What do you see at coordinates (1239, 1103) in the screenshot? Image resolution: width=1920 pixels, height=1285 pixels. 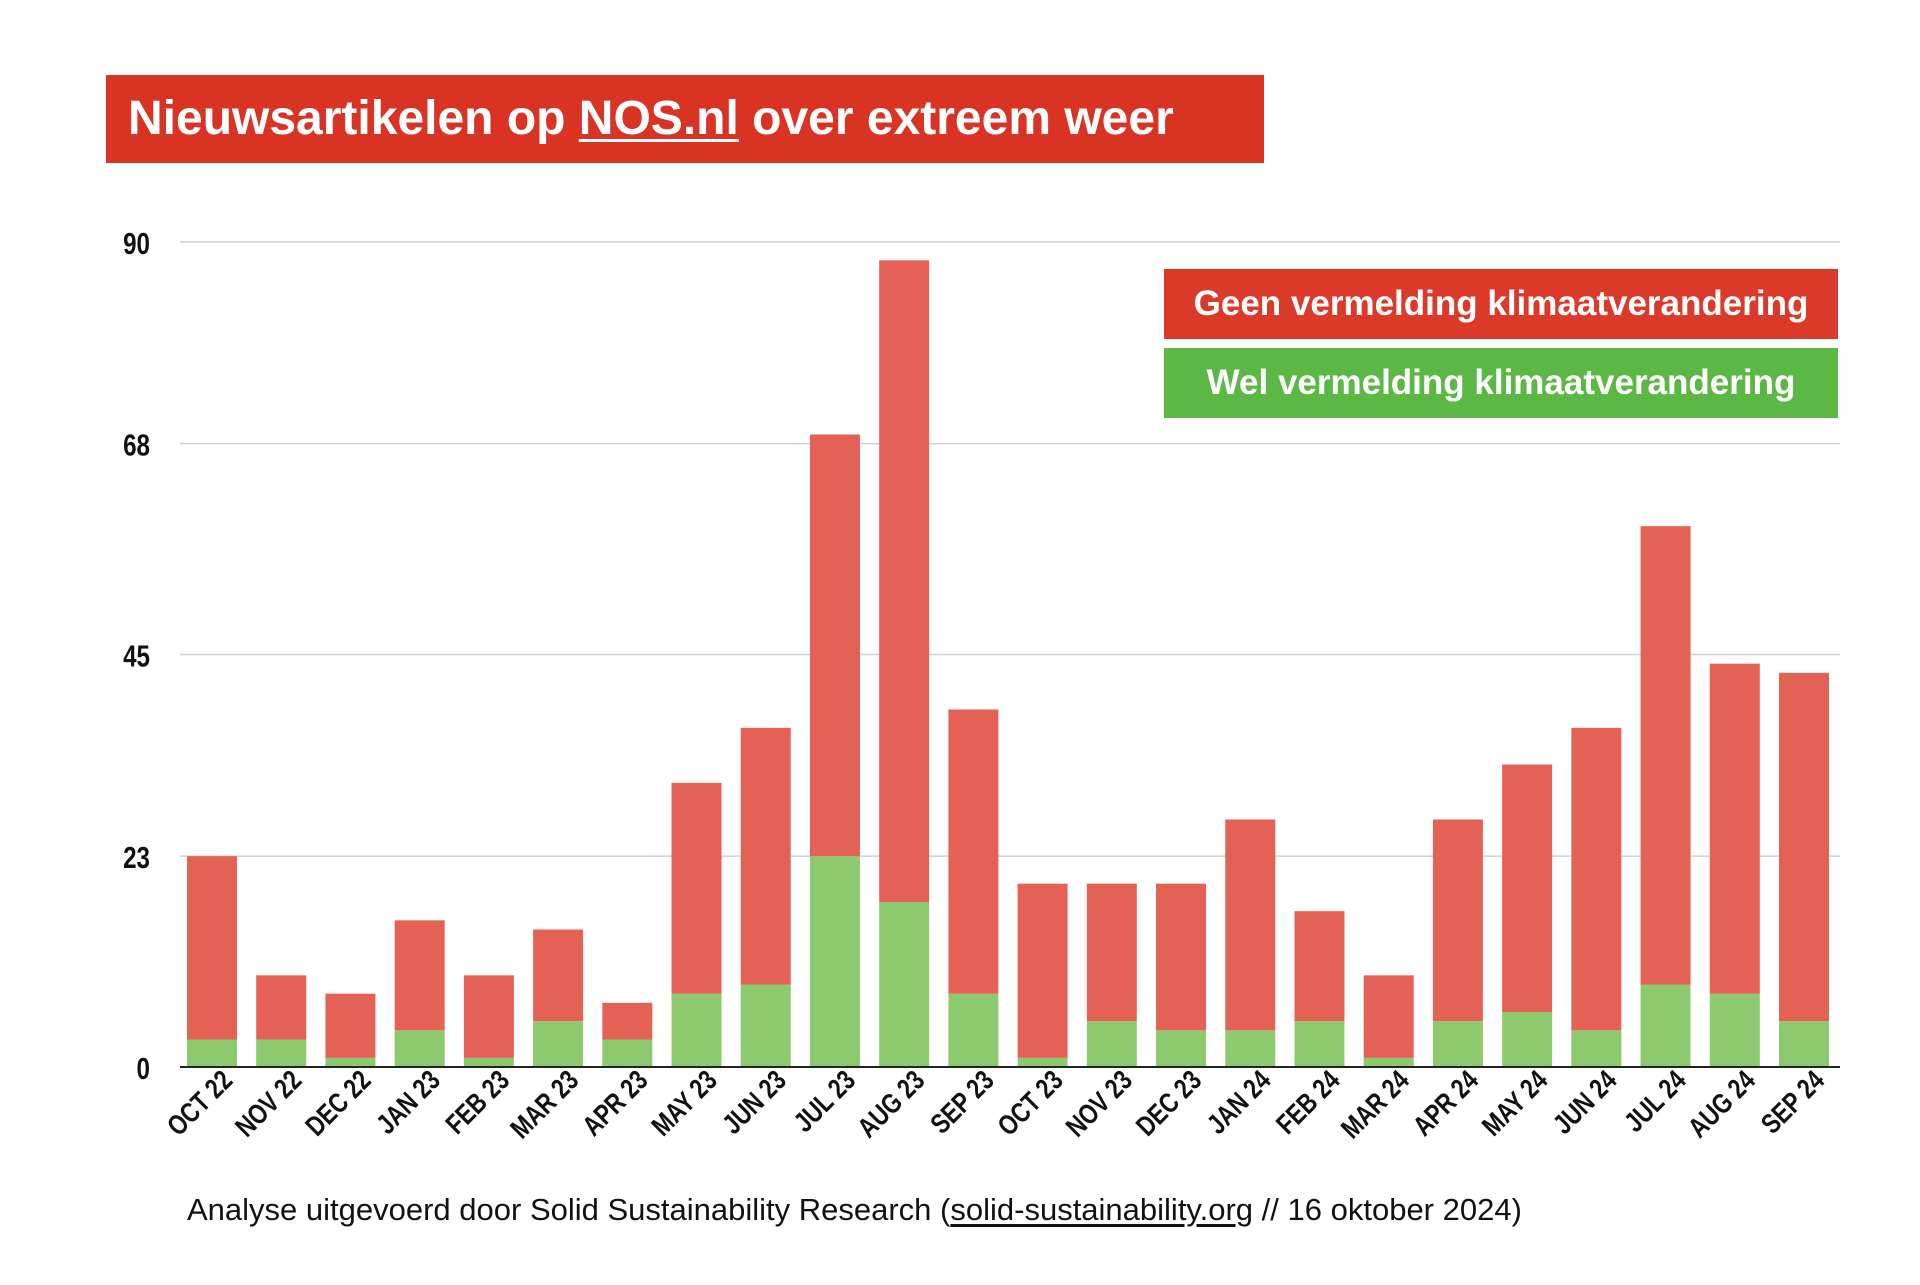 I see `x-tick-label: JAN 24` at bounding box center [1239, 1103].